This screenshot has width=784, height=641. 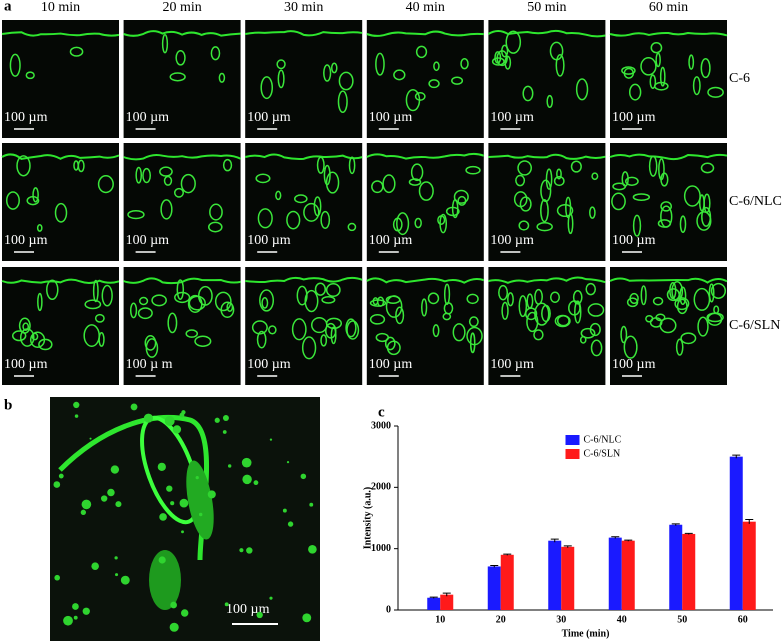 What do you see at coordinates (381, 487) in the screenshot?
I see `y-tick-label: 2000` at bounding box center [381, 487].